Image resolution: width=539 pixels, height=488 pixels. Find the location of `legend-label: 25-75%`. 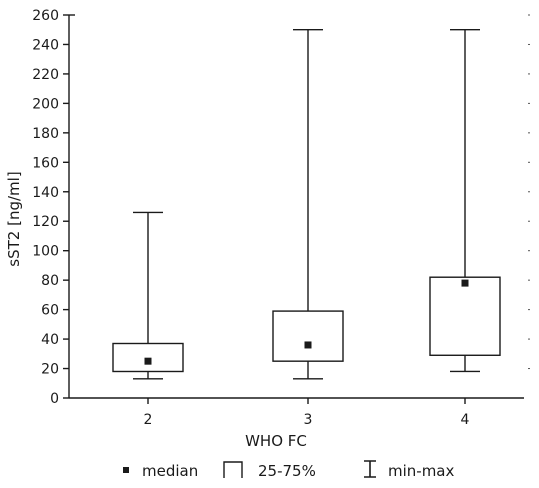

legend-label: 25-75% is located at coordinates (287, 471).